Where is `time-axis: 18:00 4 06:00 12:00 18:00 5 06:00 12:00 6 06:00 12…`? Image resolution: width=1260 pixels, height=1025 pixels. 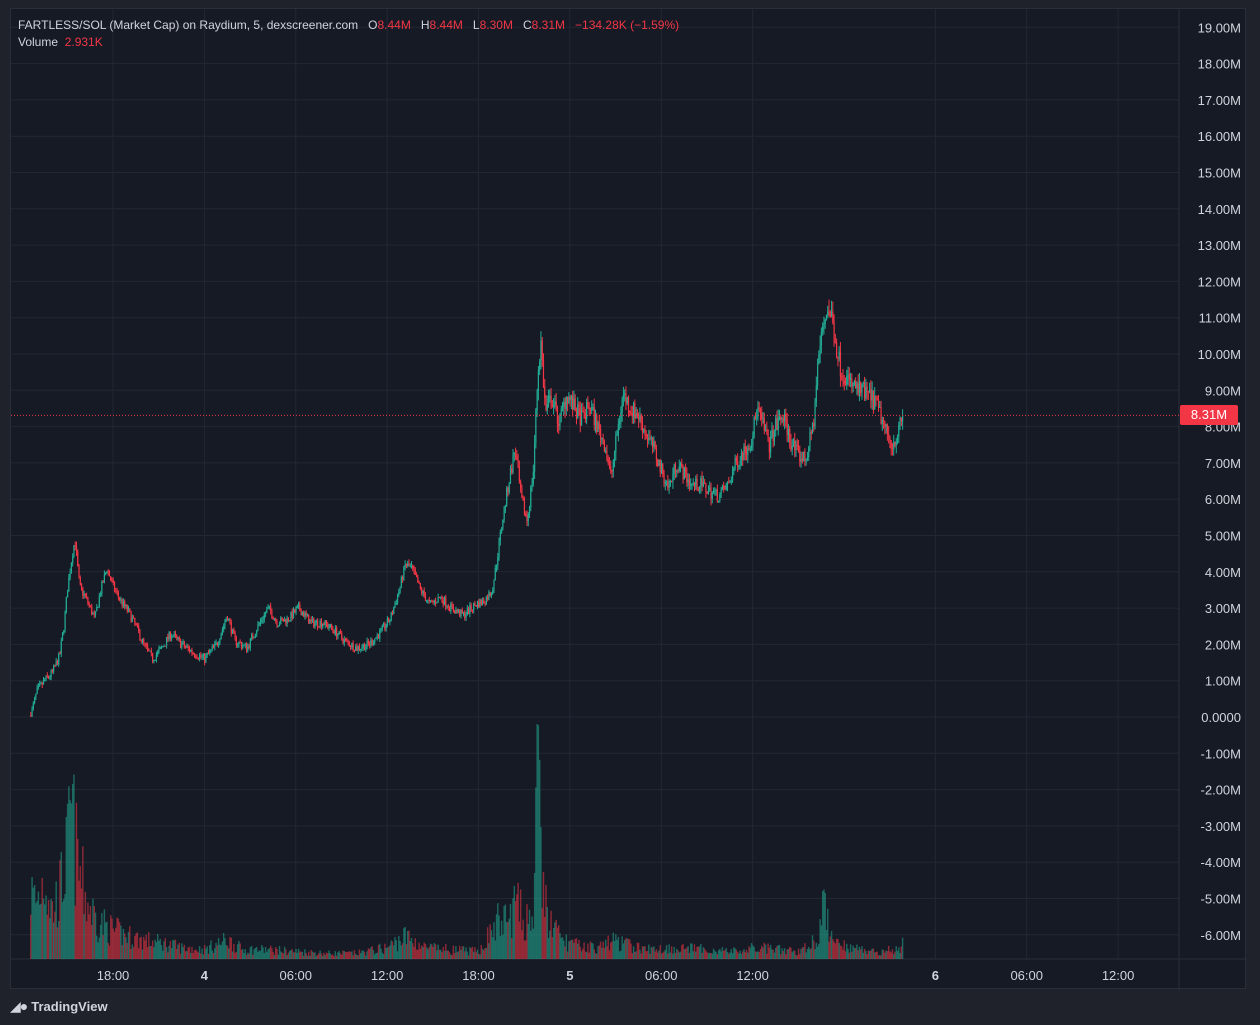 time-axis: 18:00 4 06:00 12:00 18:00 5 06:00 12:00 6 06:00 12… is located at coordinates (616, 975).